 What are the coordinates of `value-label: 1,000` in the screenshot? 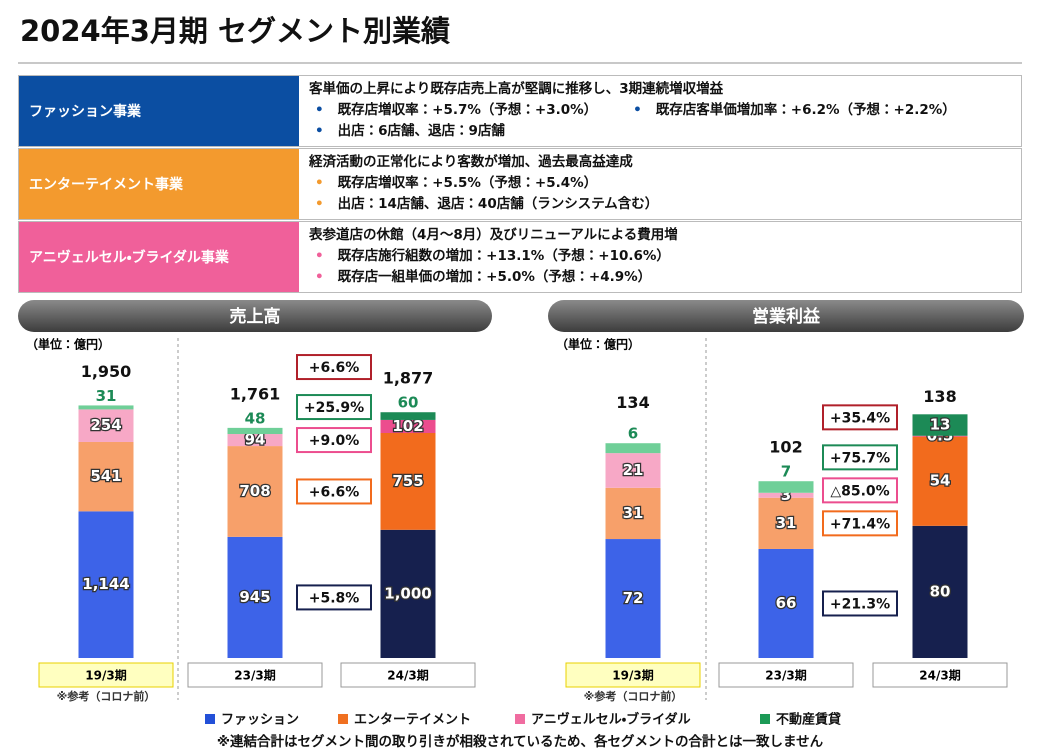 It's located at (407, 593).